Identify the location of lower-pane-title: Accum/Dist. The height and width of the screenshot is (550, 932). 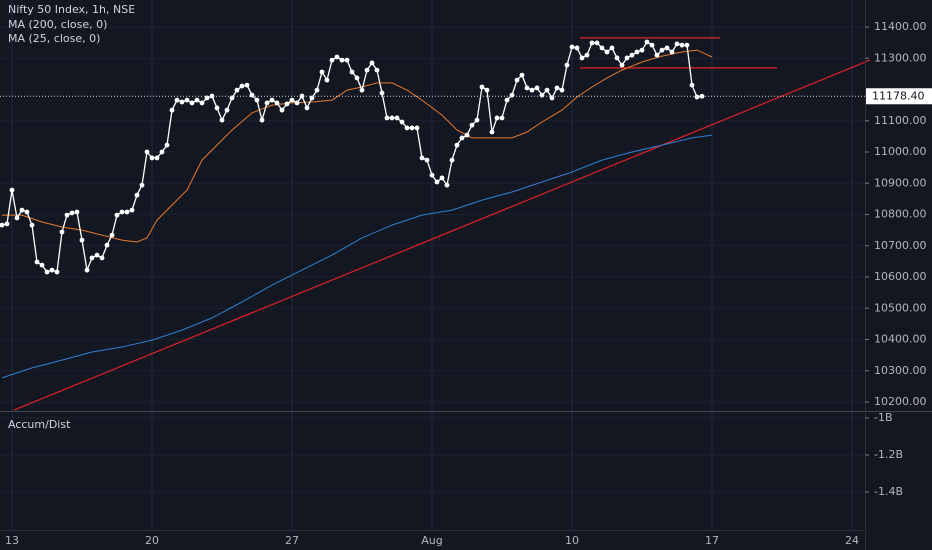
(39, 424).